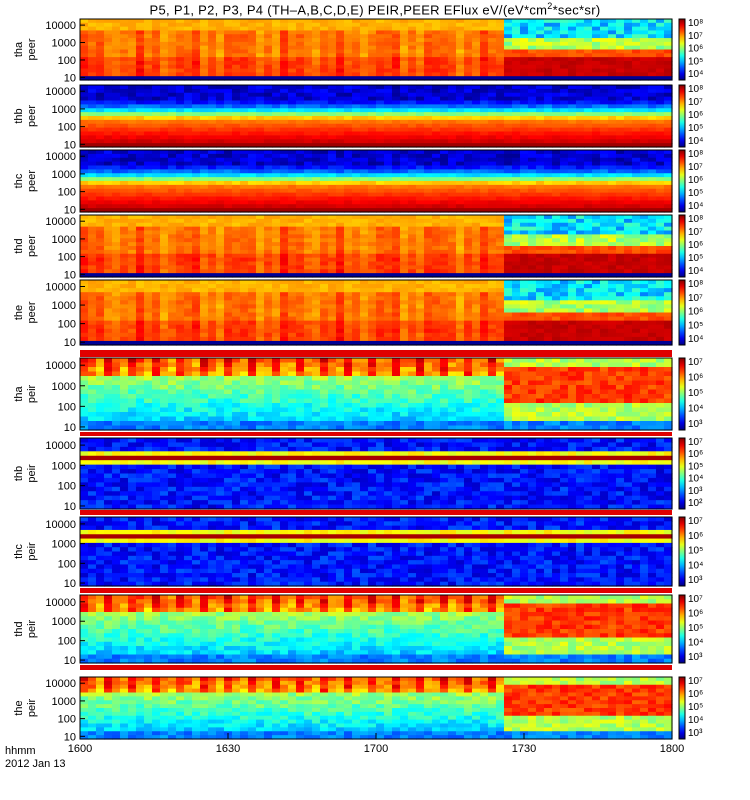  Describe the element at coordinates (67, 193) in the screenshot. I see `y-tick-label: 100` at that location.